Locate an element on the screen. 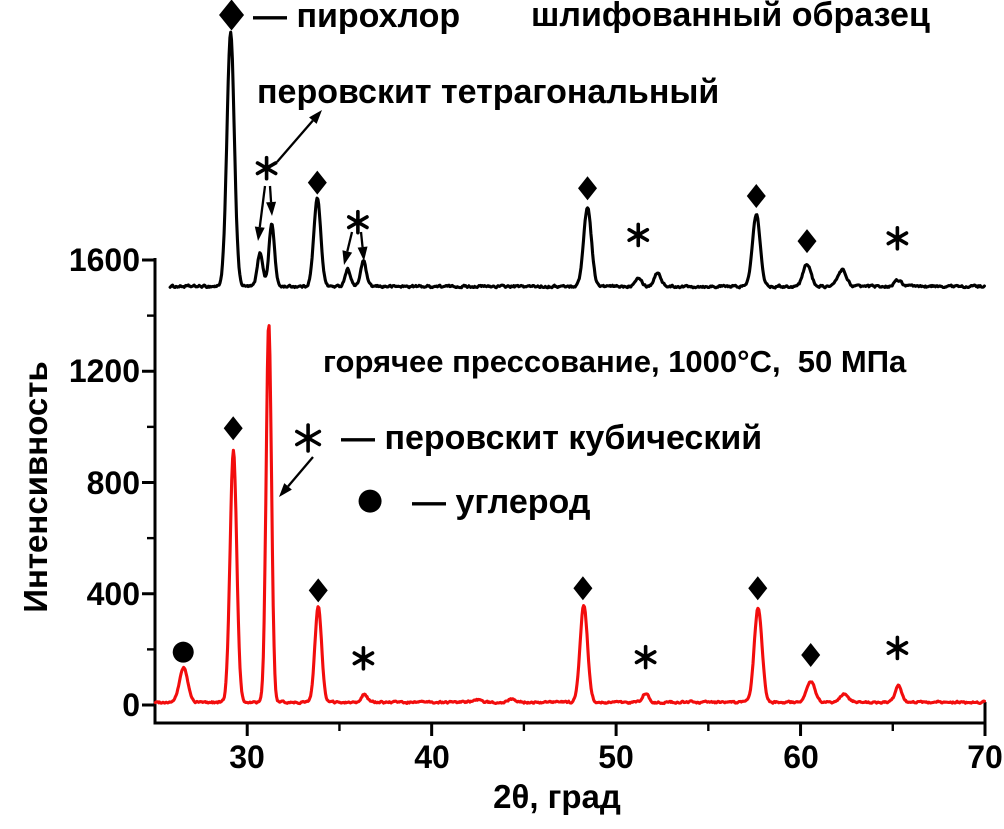  annotation-hot-pressing-label: горячее прессование, 1000°C, 50 МПа is located at coordinates (615, 361).